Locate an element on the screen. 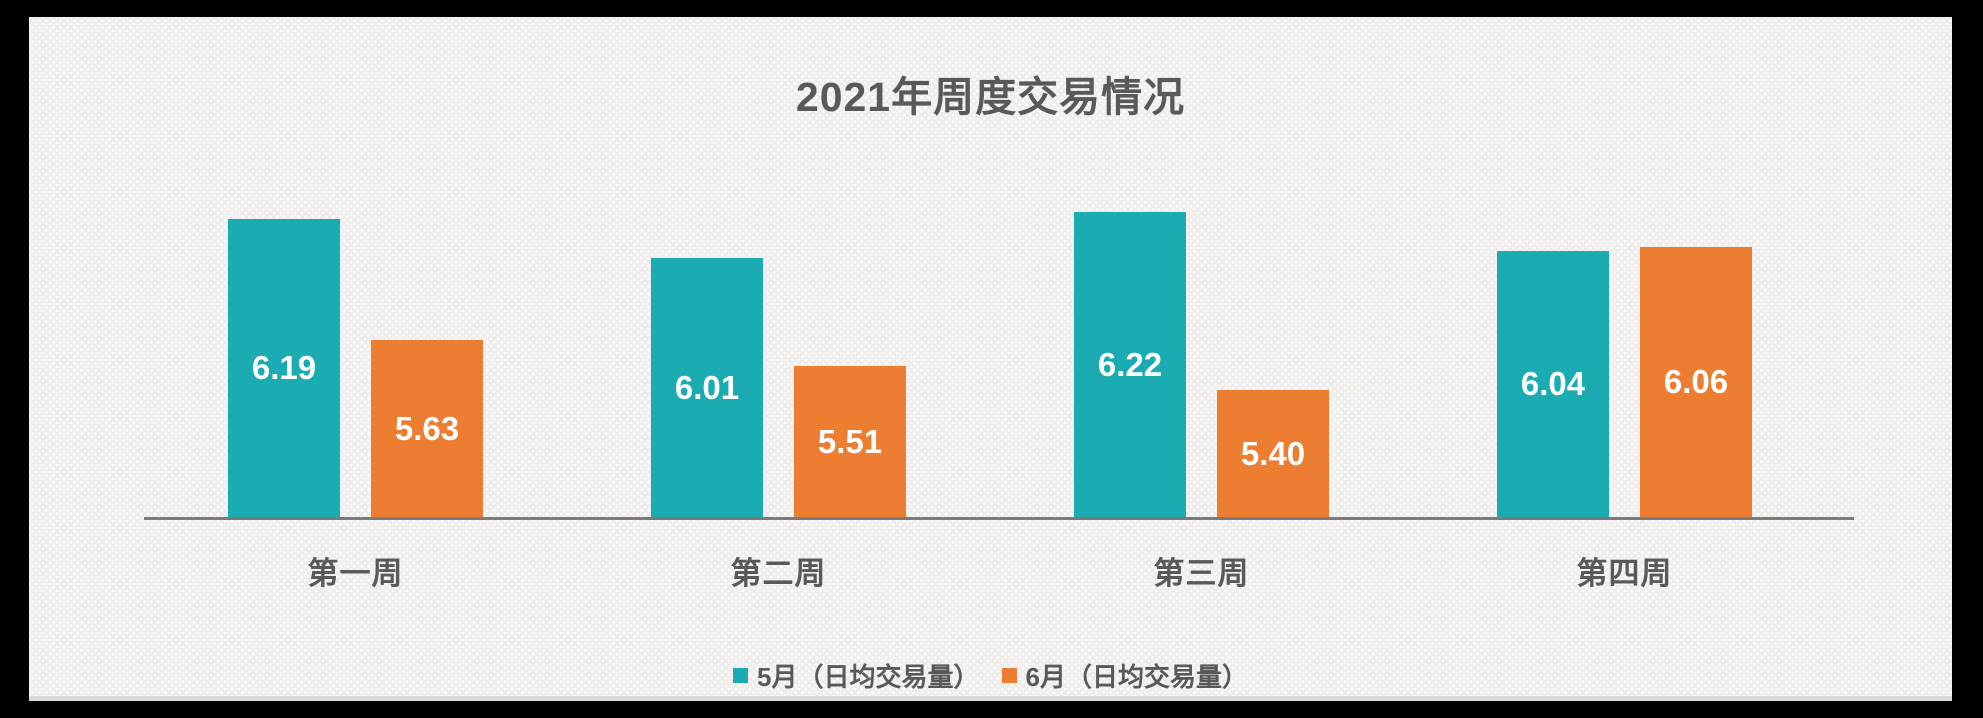 This screenshot has width=1983, height=718. bar-series1-cat1: 6.19 is located at coordinates (284, 368).